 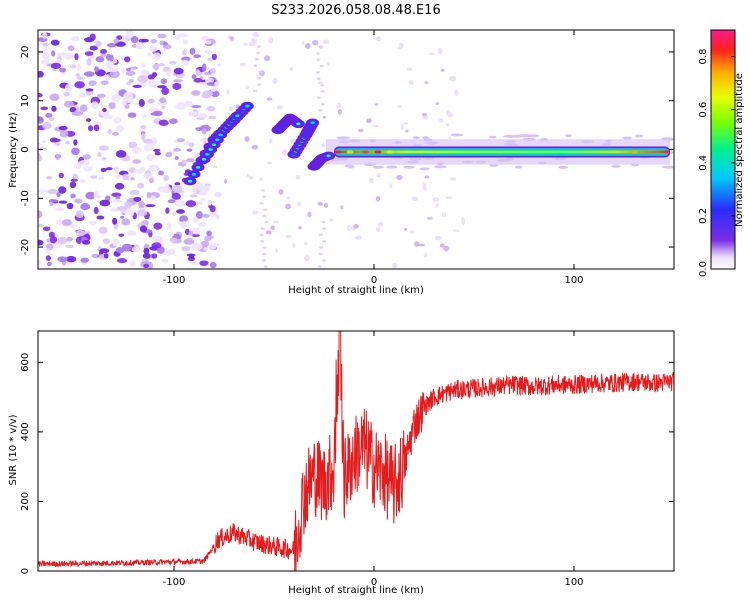 What do you see at coordinates (573, 280) in the screenshot?
I see `spec-x-tick-label: 100` at bounding box center [573, 280].